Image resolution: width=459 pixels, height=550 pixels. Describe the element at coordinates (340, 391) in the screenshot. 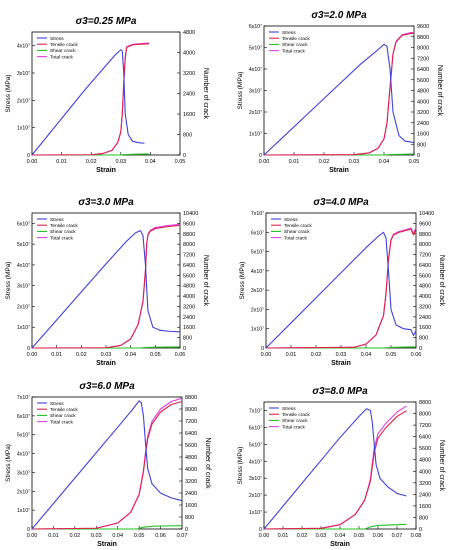

I see `chart-title: σ3=8.0 MPa` at that location.